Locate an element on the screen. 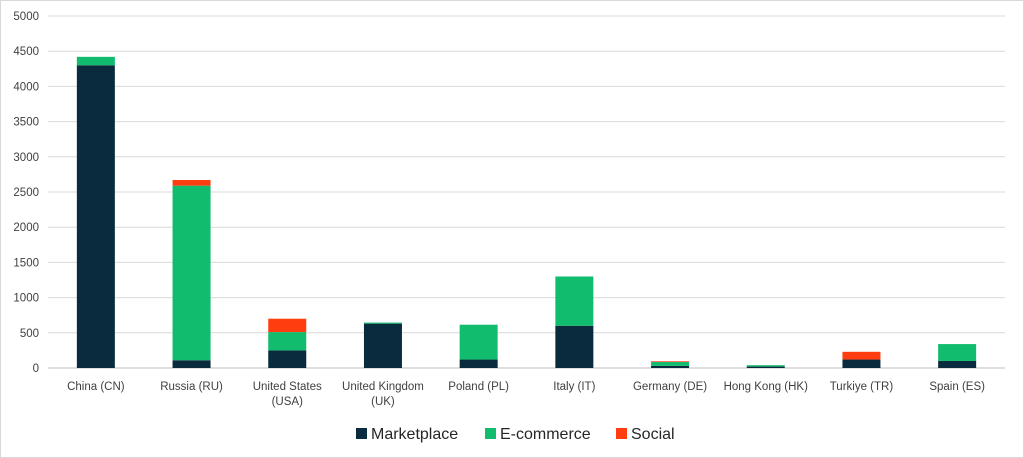 The height and width of the screenshot is (458, 1024). y-tick-label: 2000 is located at coordinates (26, 228).